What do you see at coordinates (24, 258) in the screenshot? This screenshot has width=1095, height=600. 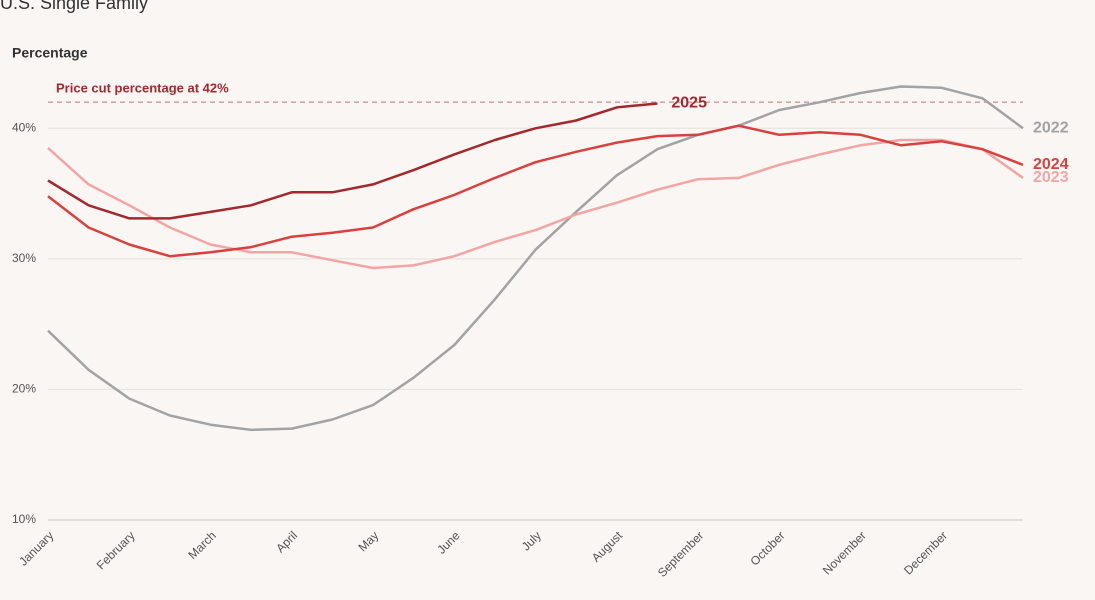 I see `y-tick-label: 30%` at bounding box center [24, 258].